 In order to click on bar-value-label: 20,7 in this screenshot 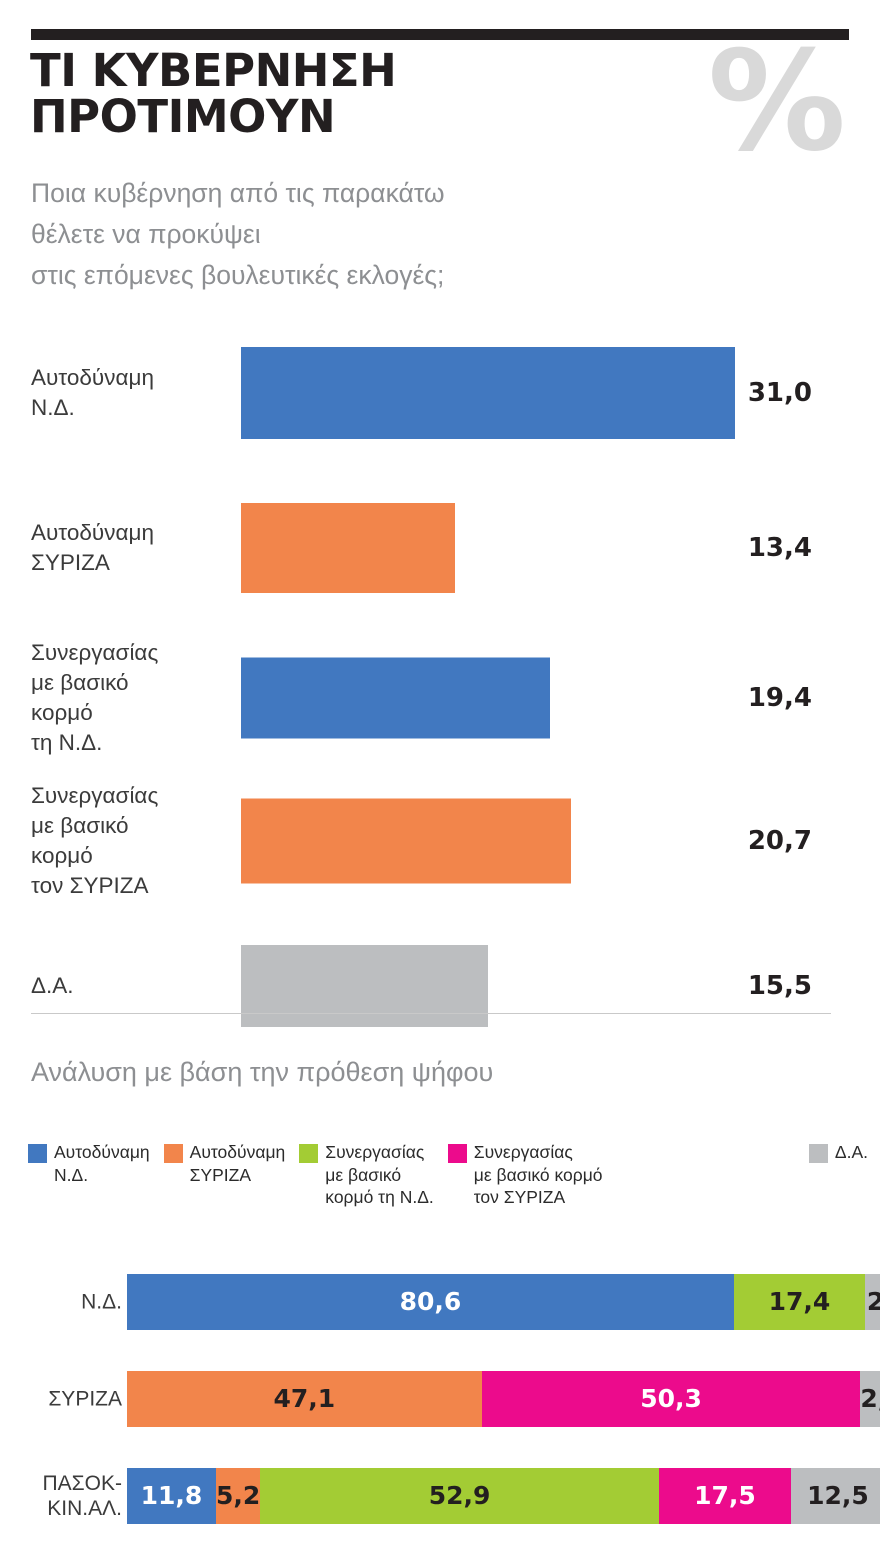, I will do `click(779, 840)`.